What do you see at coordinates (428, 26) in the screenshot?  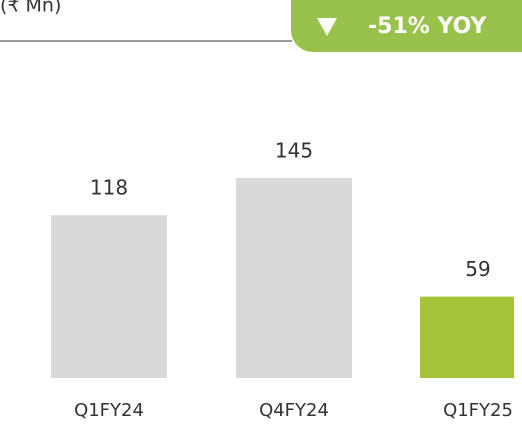 I see `badge-text: -51% YOY` at bounding box center [428, 26].